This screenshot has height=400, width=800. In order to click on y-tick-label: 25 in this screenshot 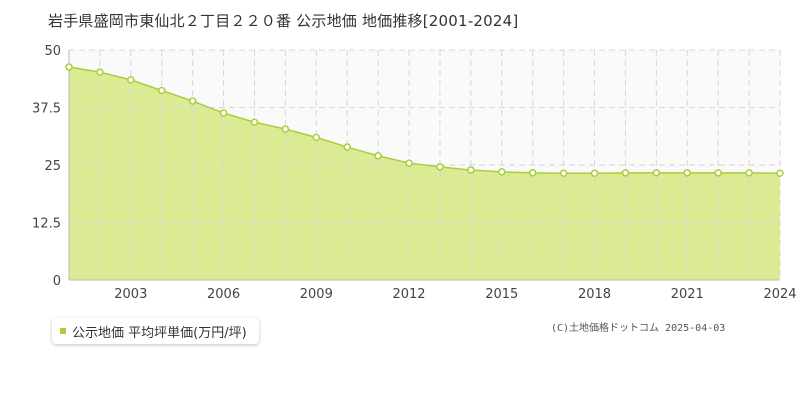, I will do `click(52, 166)`.